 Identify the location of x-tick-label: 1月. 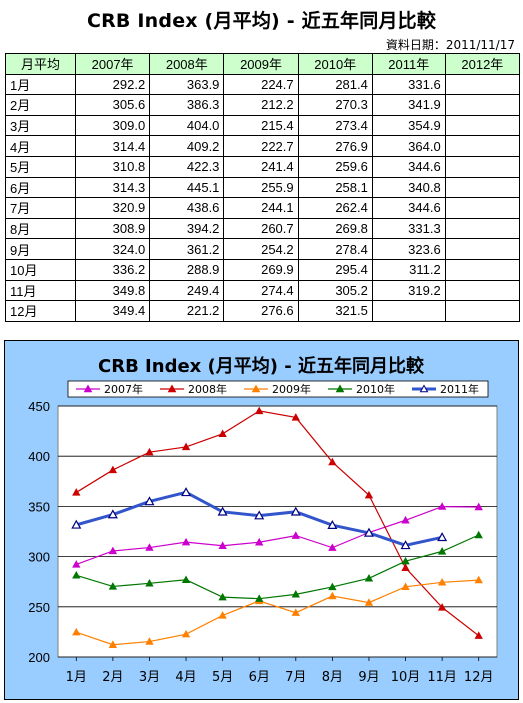
(76, 677).